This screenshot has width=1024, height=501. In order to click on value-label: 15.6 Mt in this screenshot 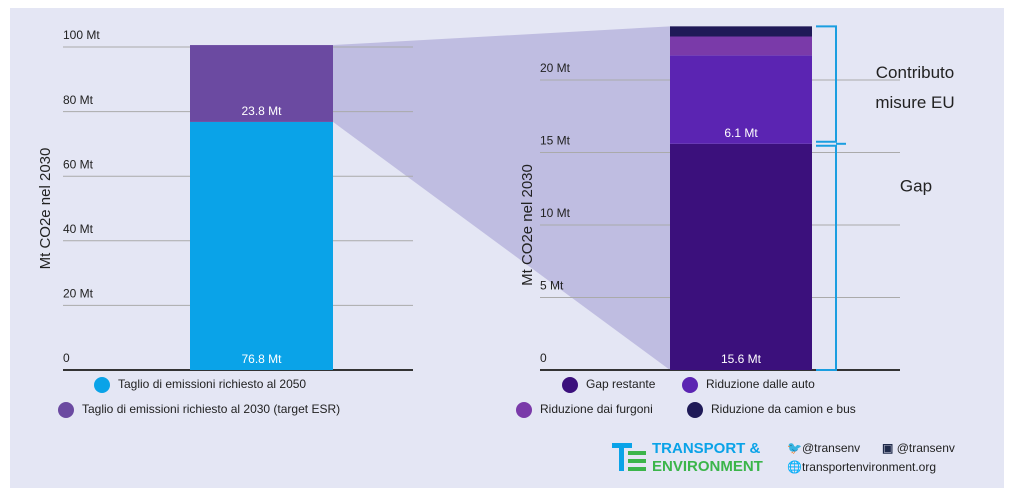, I will do `click(741, 359)`.